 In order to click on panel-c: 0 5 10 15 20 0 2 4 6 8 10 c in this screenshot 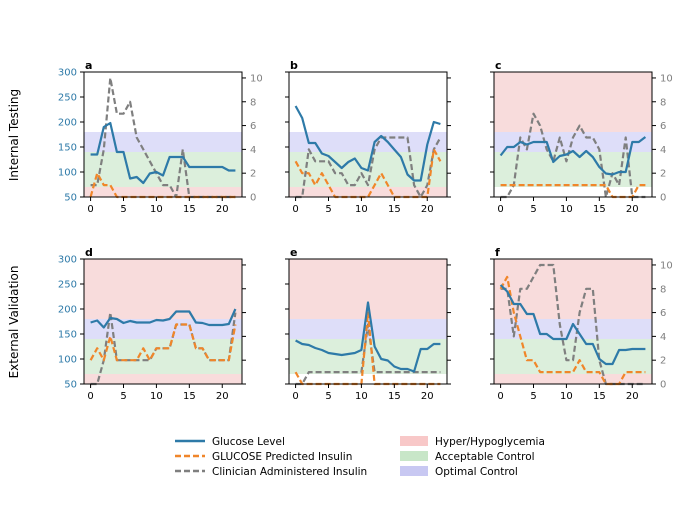, I will do `click(581, 137)`.